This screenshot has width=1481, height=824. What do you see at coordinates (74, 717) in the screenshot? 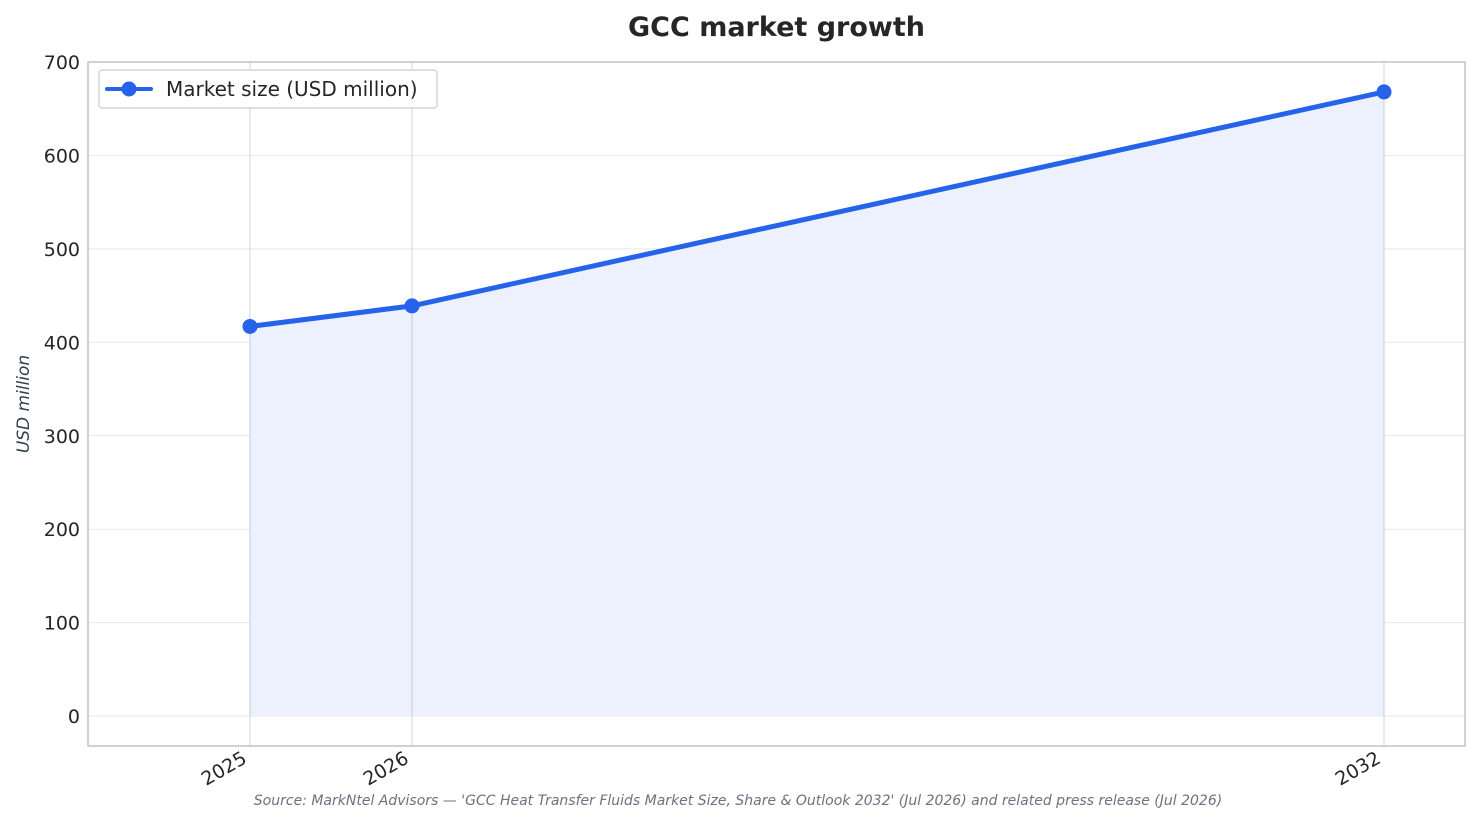
I see `y-tick-label: 0` at bounding box center [74, 717].